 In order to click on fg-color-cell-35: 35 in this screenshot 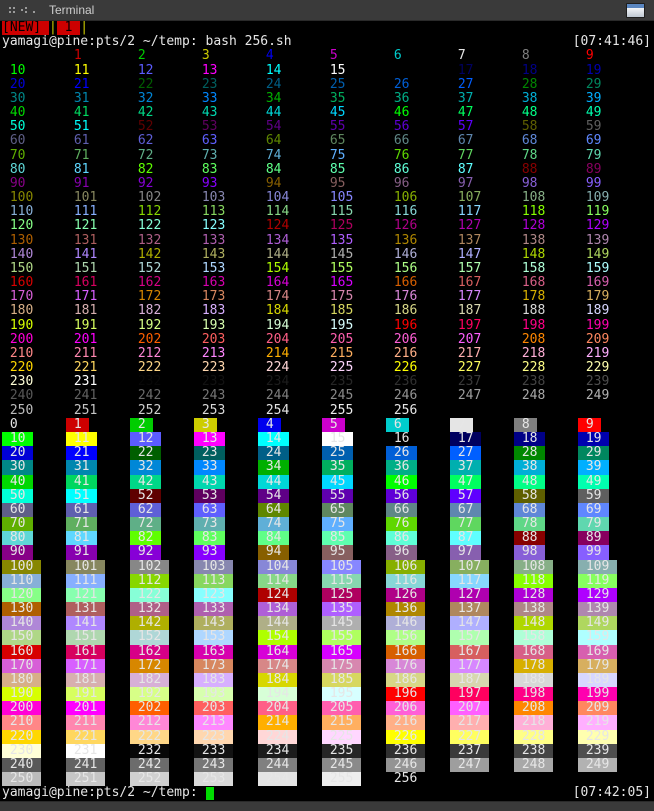, I will do `click(338, 98)`.